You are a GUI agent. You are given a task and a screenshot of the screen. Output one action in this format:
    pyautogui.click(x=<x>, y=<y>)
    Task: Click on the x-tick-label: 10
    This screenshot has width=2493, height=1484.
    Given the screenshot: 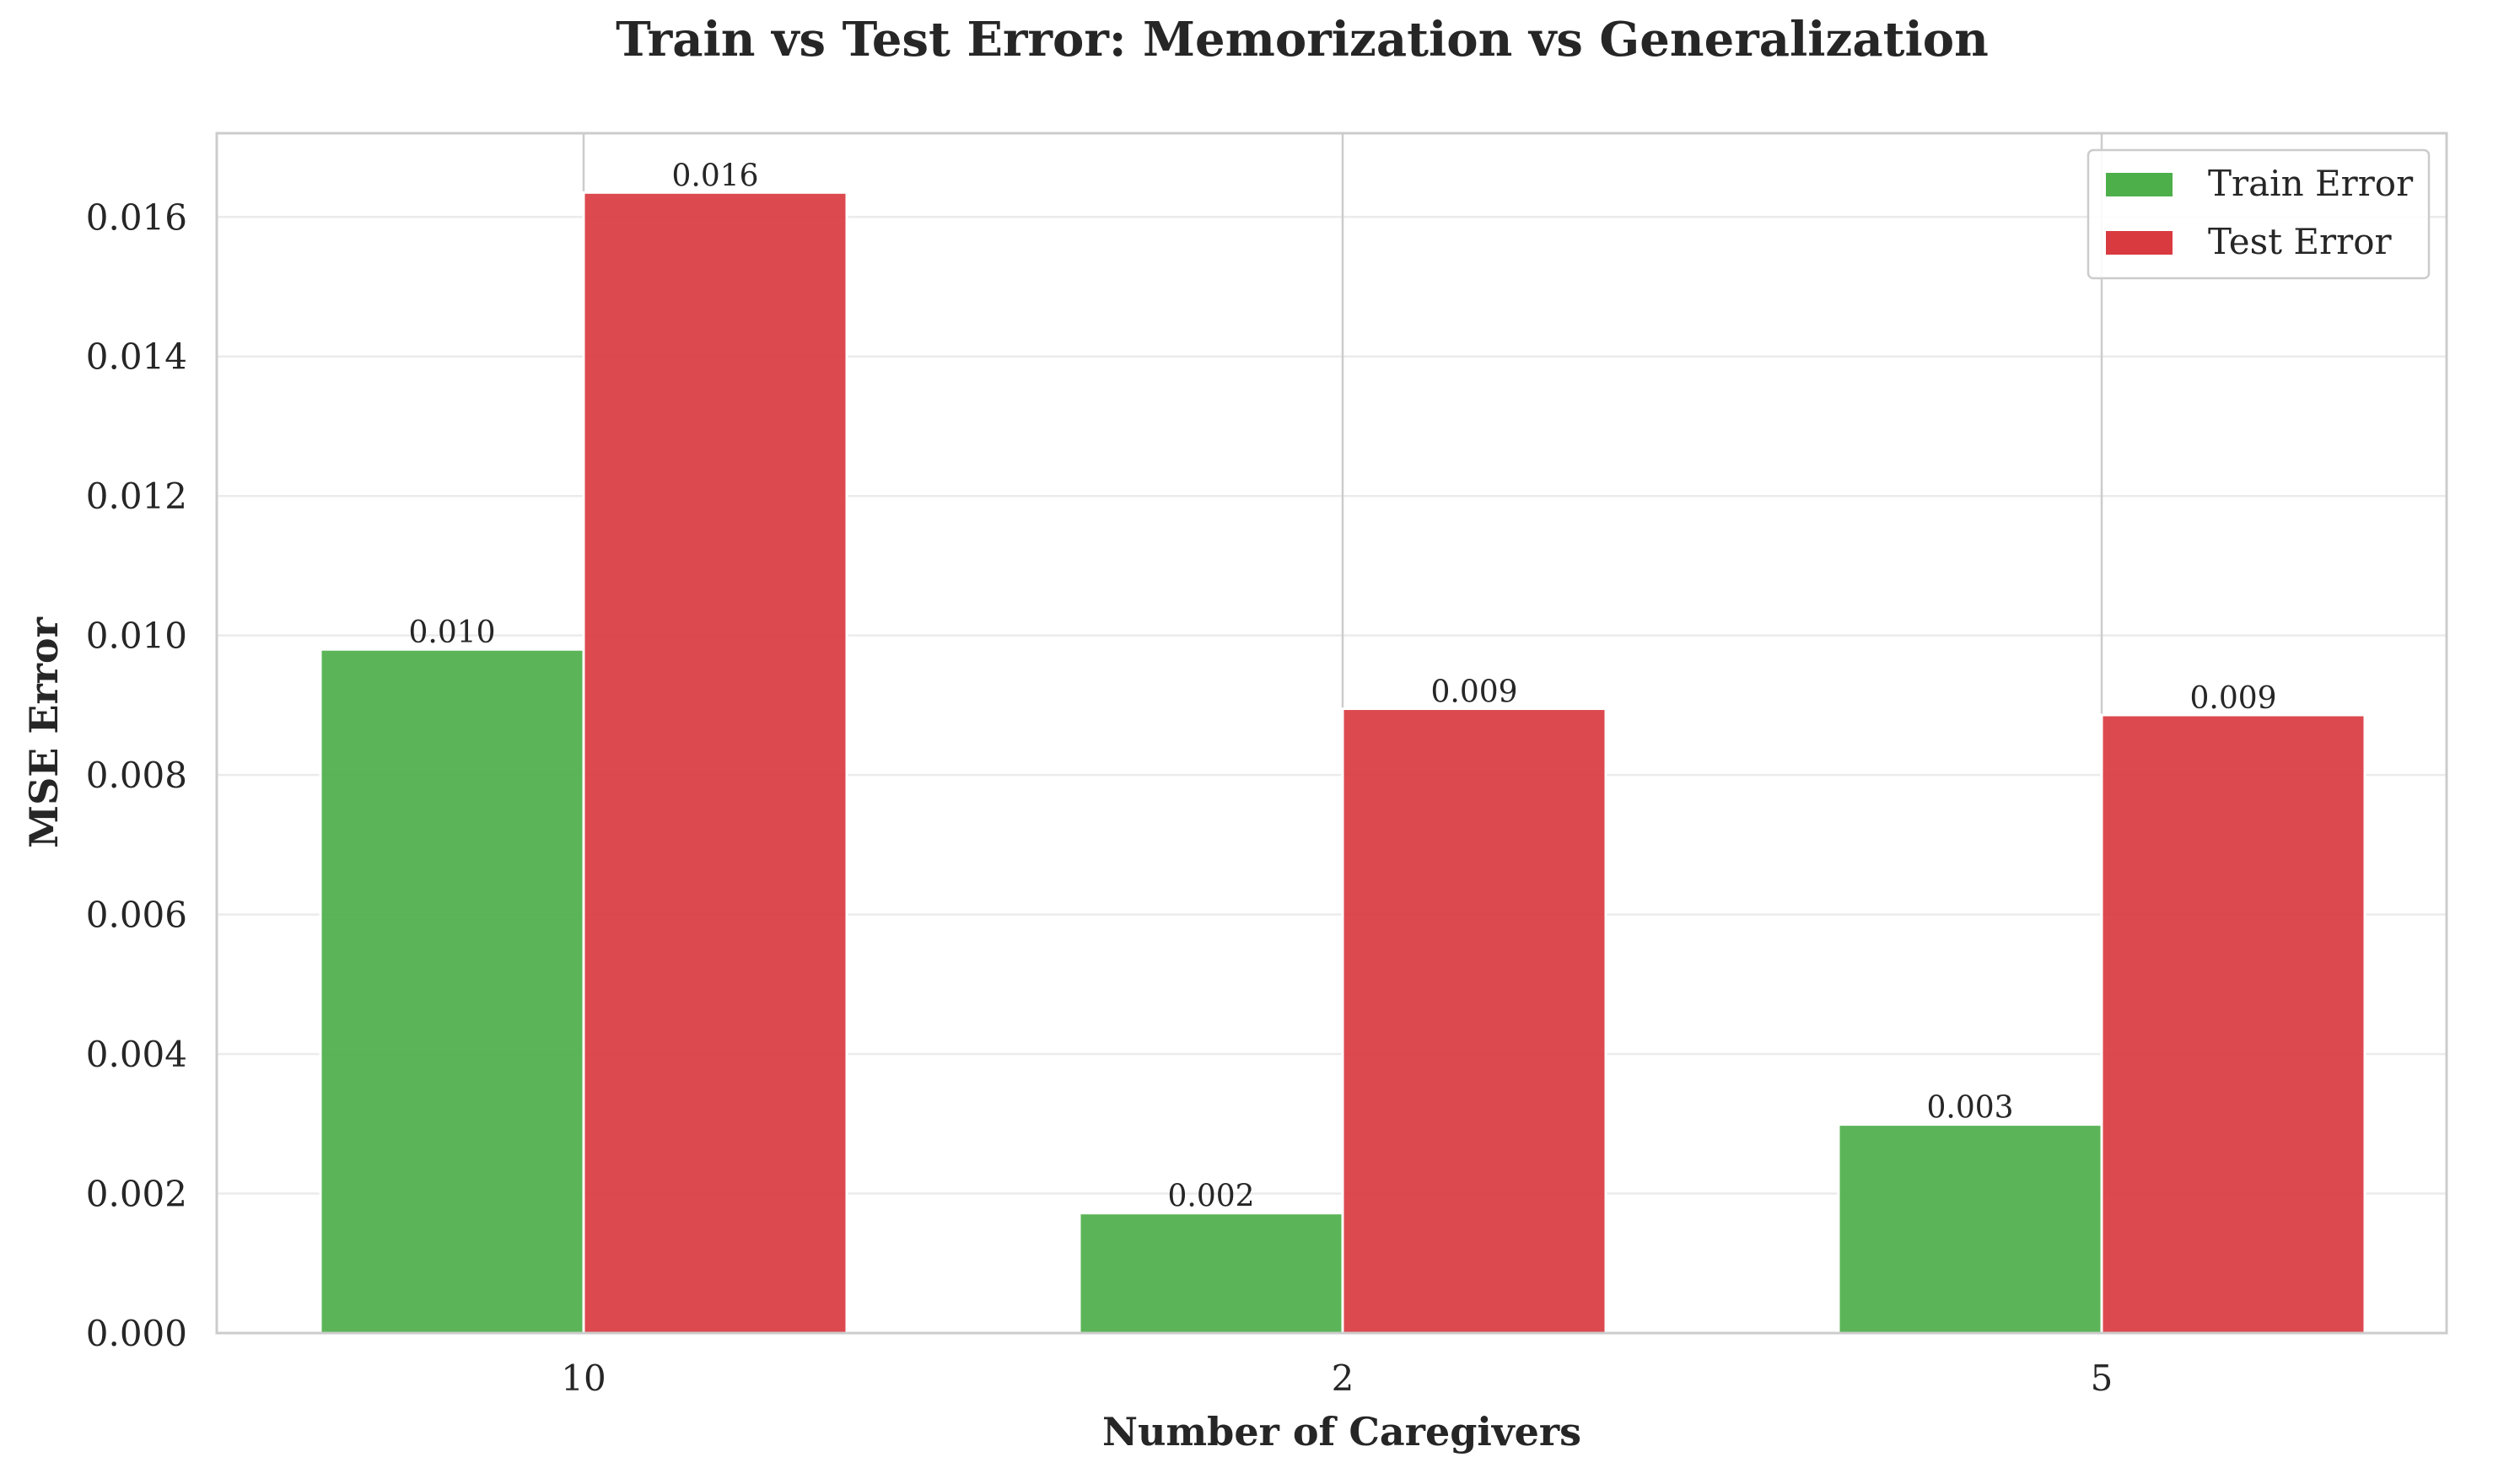 What is the action you would take?
    pyautogui.click(x=583, y=1378)
    